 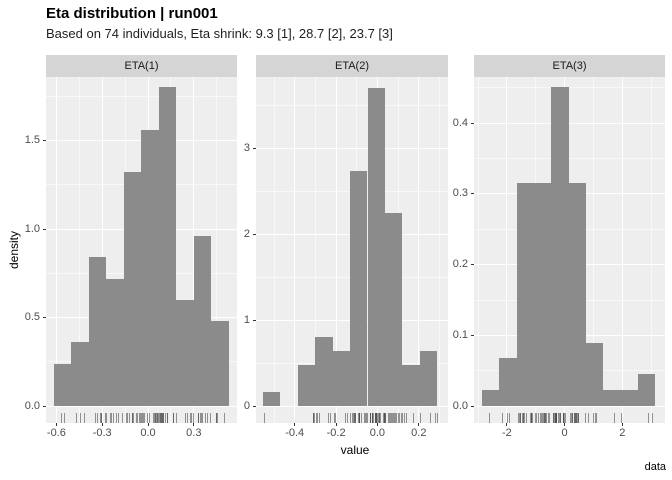 I want to click on y-tick-label: 0.5, so click(x=32, y=317).